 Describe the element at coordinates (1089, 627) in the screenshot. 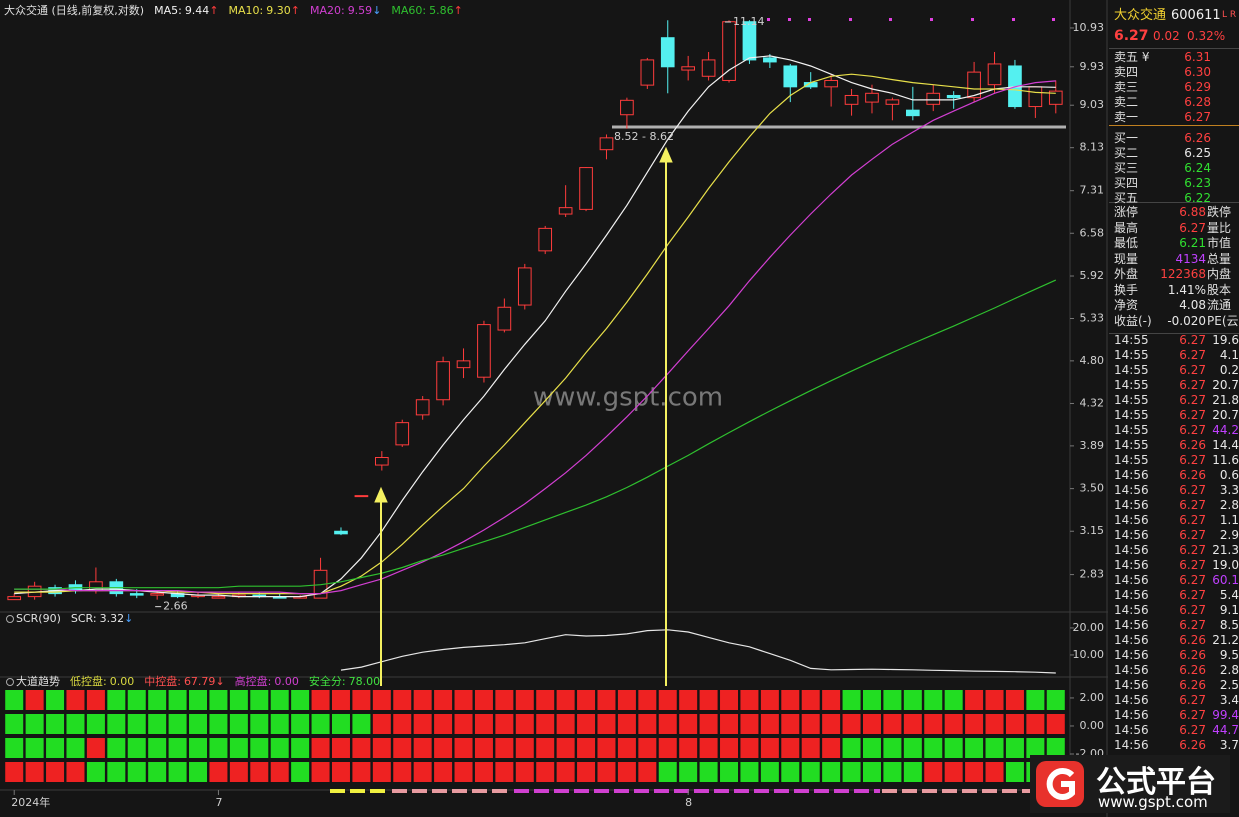

I see `y-tick-label: 20.00` at that location.